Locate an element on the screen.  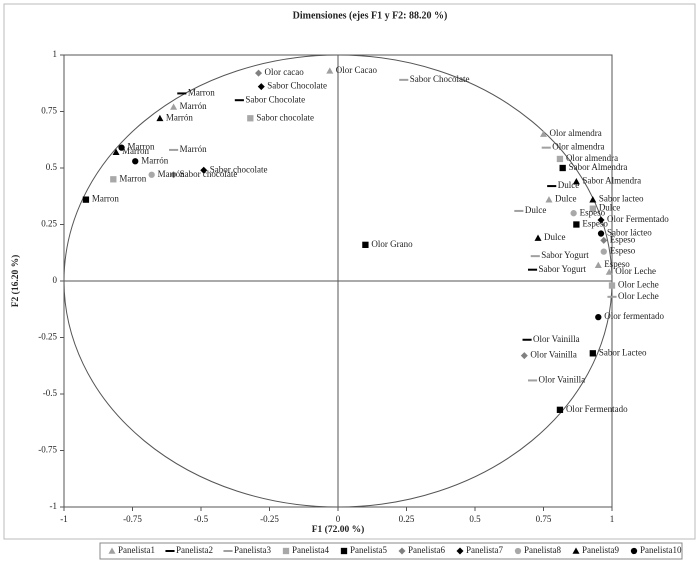
point-label: Olor almendra is located at coordinates (592, 158).